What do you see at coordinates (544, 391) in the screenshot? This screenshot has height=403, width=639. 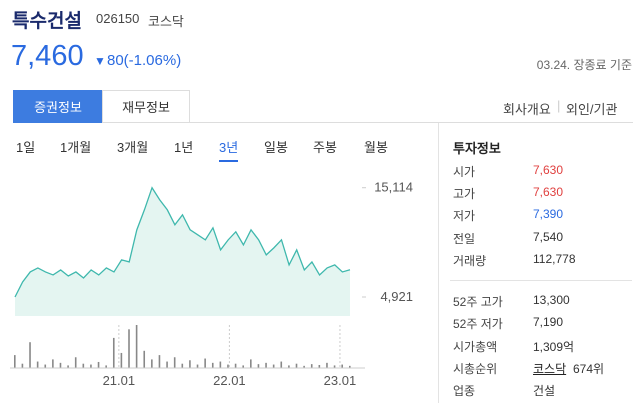 I see `info-value: 건설` at bounding box center [544, 391].